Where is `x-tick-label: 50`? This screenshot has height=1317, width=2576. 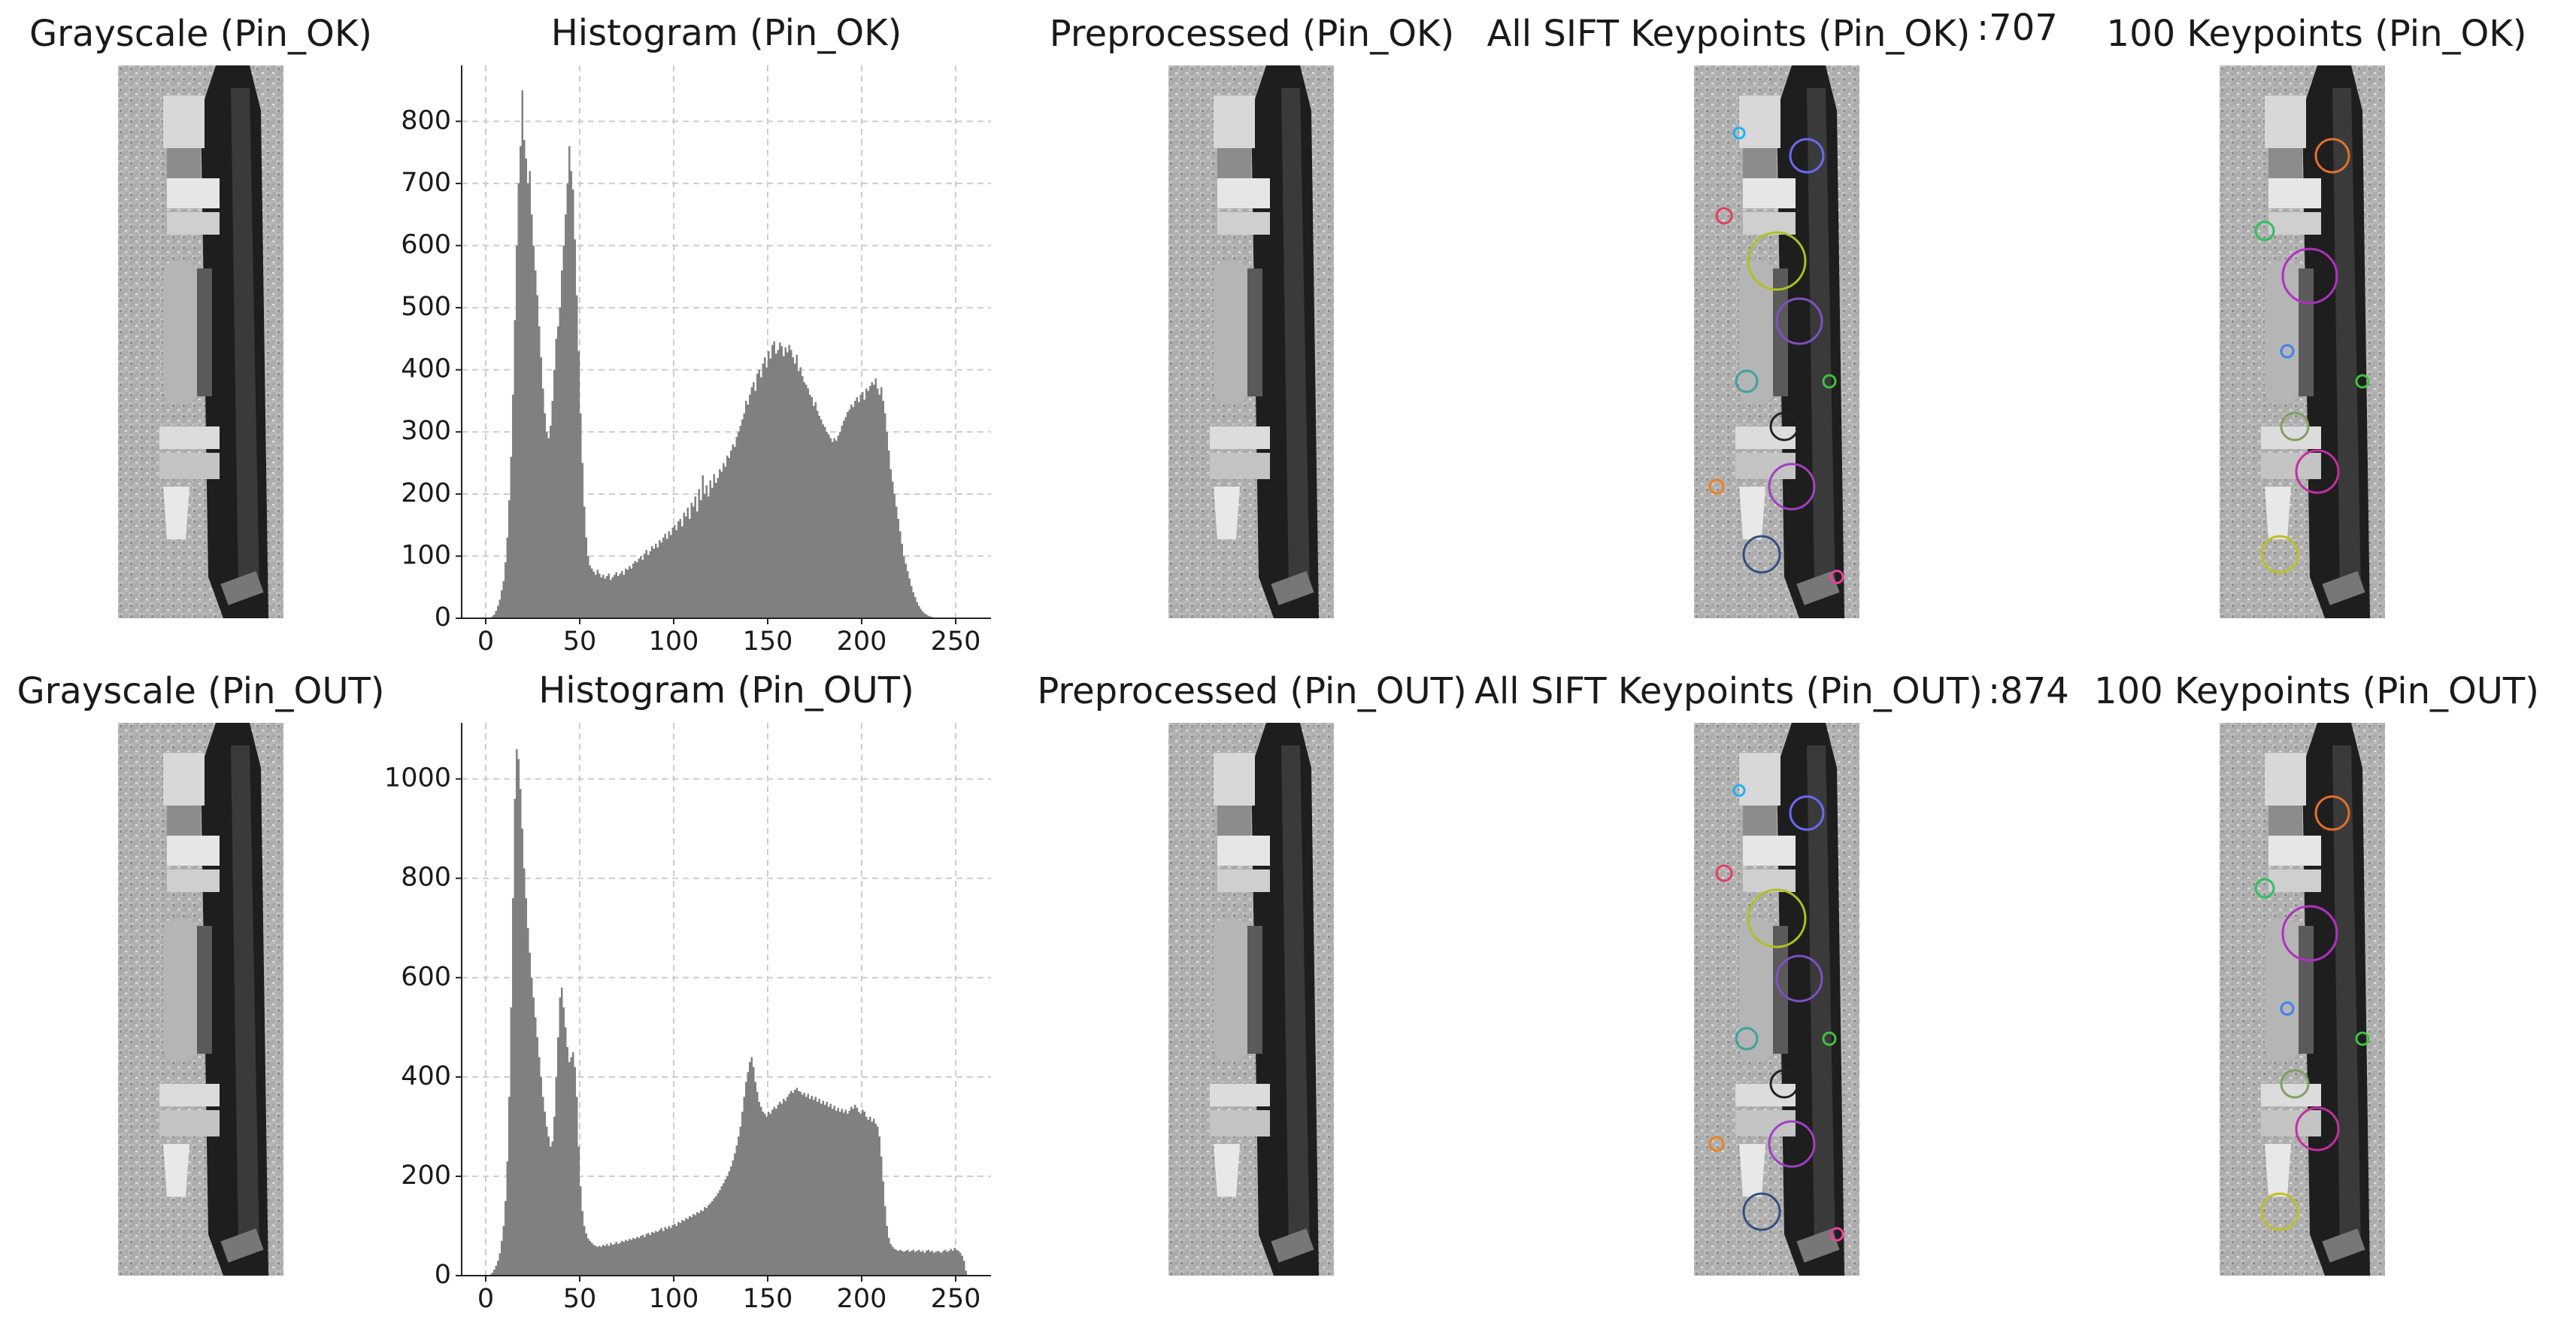 x-tick-label: 50 is located at coordinates (580, 1299).